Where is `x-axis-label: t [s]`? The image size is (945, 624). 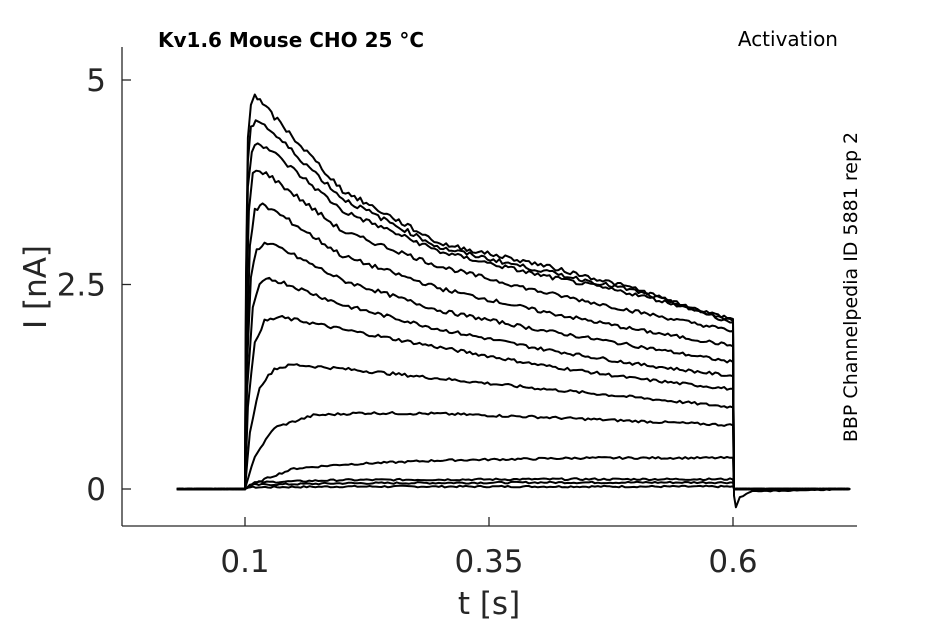
x-axis-label: t [s] is located at coordinates (489, 604).